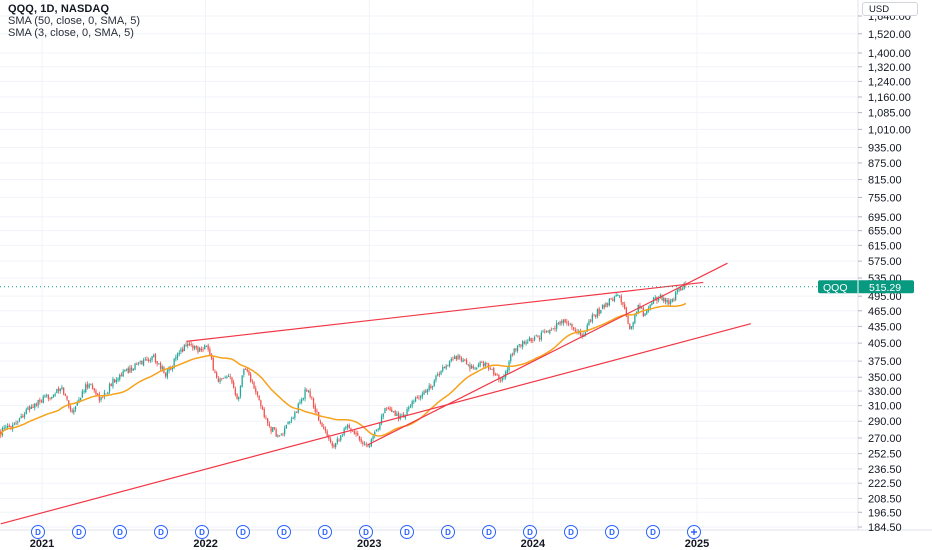 This screenshot has height=550, width=932. Describe the element at coordinates (890, 9) in the screenshot. I see `currency-selector: USD` at that location.